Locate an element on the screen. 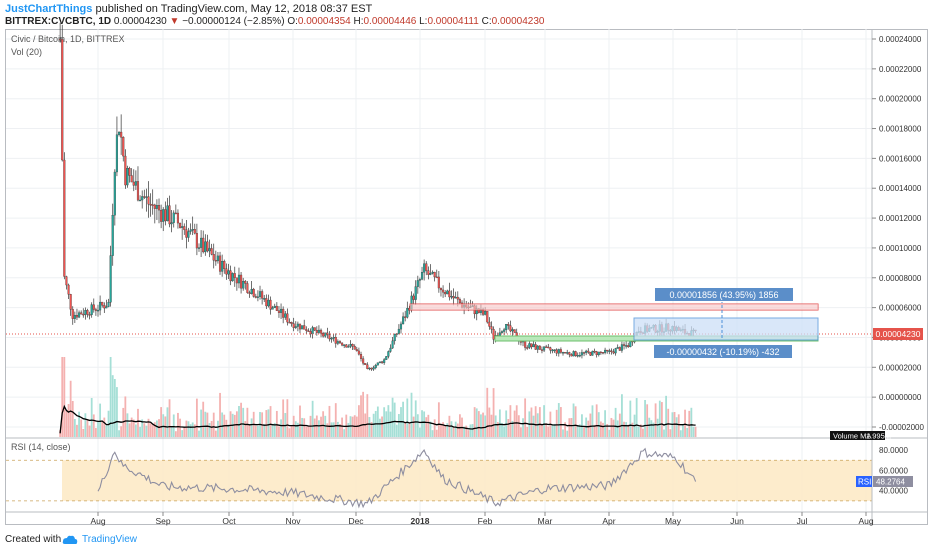 This screenshot has height=550, width=932. current-price-text: 0.00004230 is located at coordinates (898, 334).